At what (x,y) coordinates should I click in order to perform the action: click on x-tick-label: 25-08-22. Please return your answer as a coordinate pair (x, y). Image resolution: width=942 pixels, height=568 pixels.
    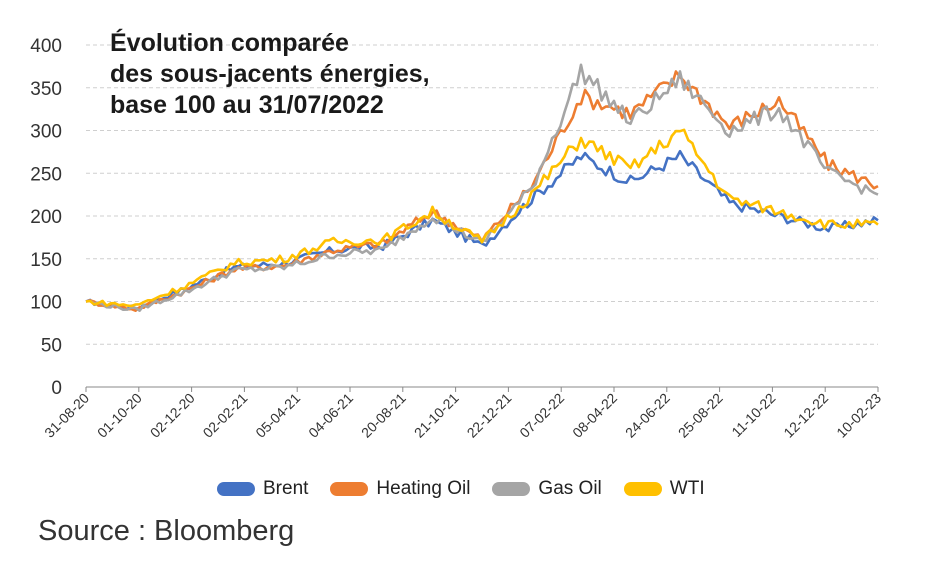
    Looking at the image, I should click on (700, 415).